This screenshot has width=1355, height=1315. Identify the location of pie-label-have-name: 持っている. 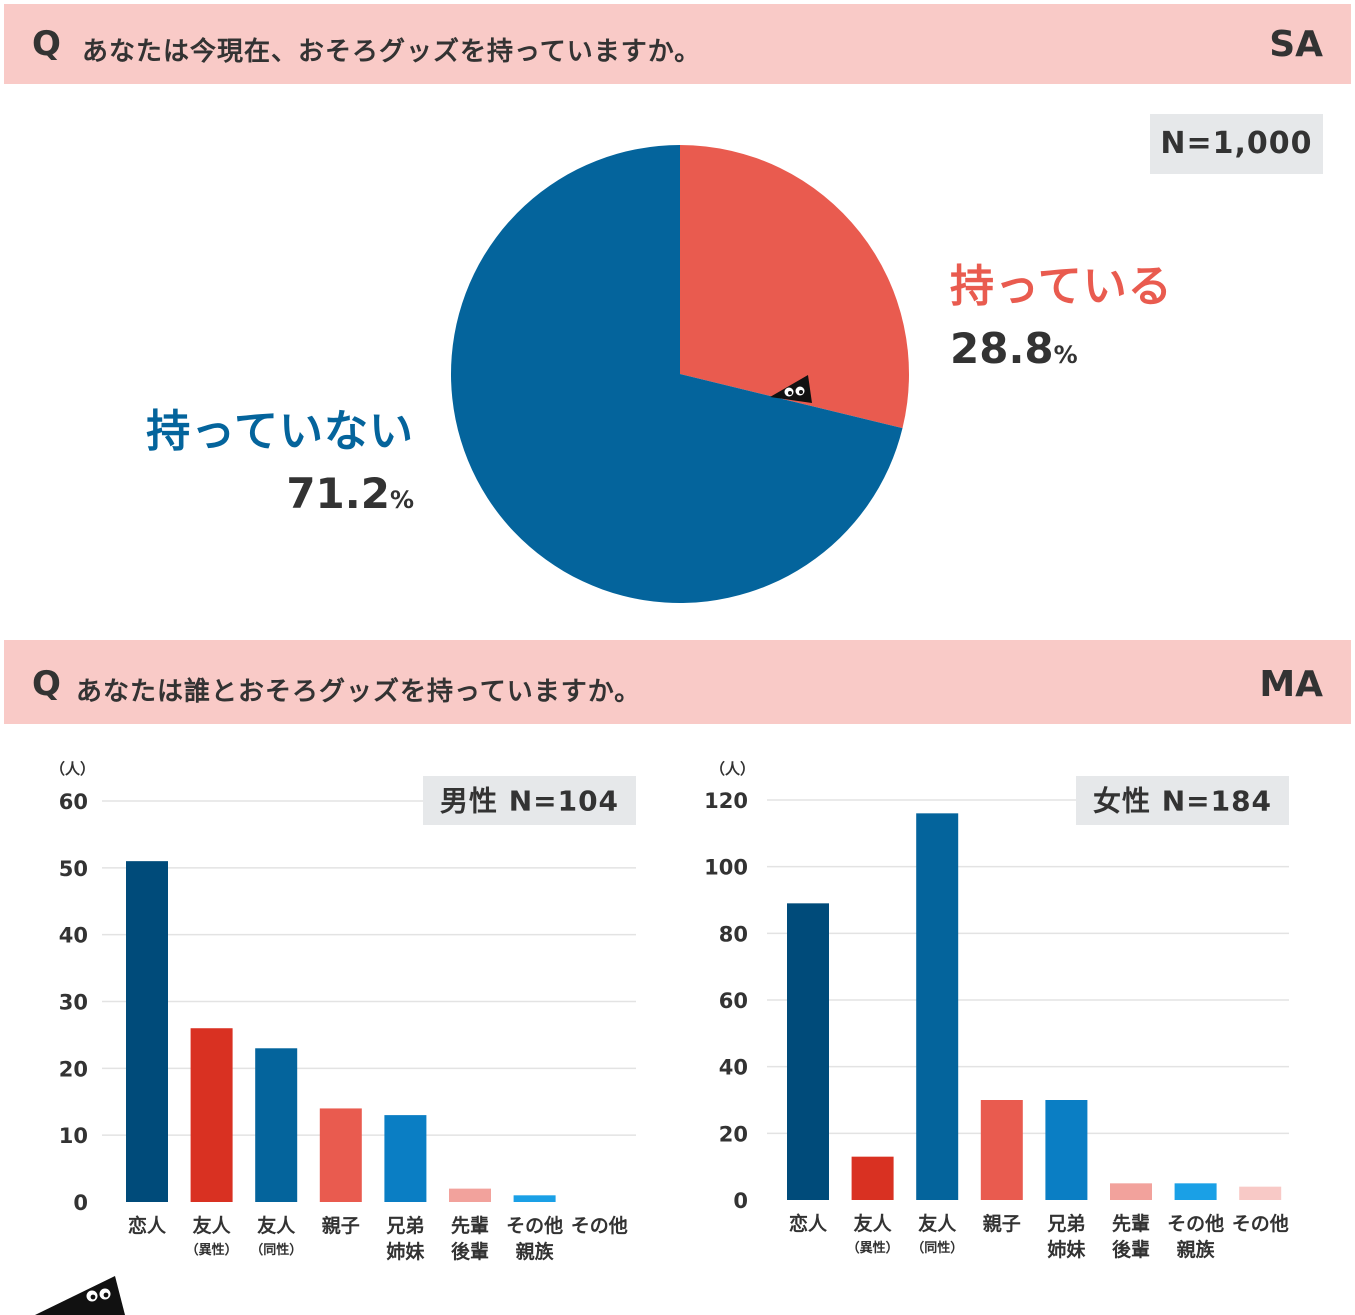
(1061, 286).